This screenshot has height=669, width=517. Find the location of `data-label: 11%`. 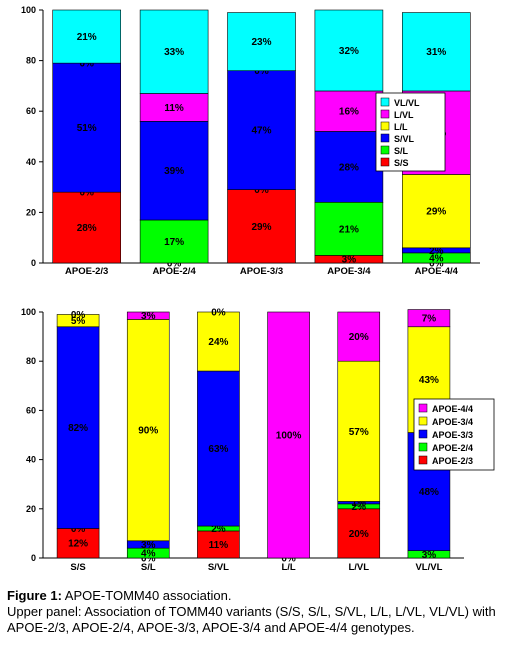

data-label: 11% is located at coordinates (174, 108).